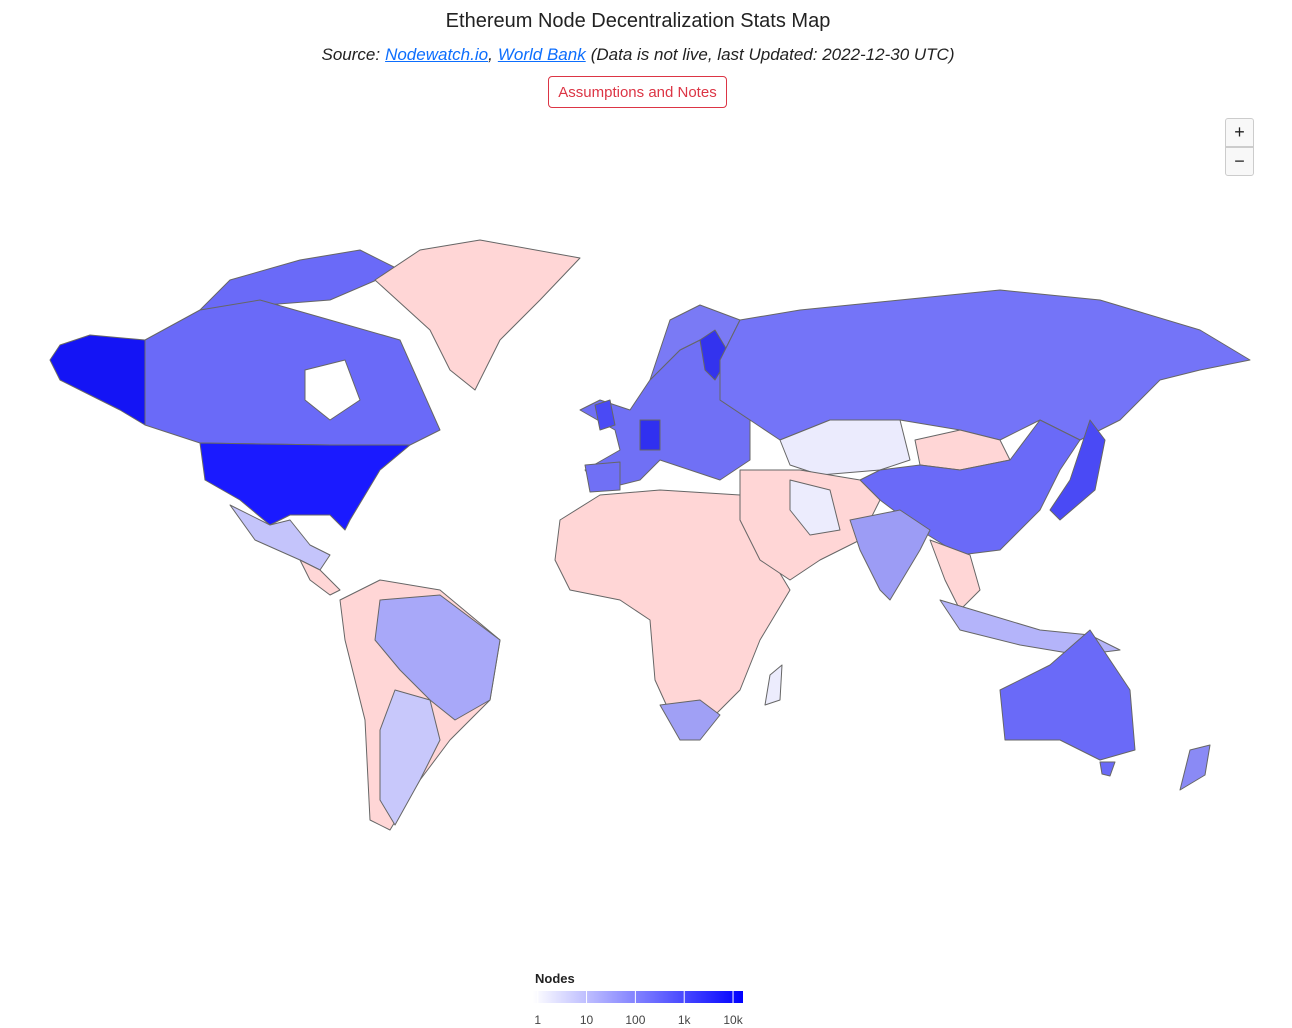 The width and height of the screenshot is (1292, 1028). I want to click on notes-button: Assumptions and Notes, so click(637, 92).